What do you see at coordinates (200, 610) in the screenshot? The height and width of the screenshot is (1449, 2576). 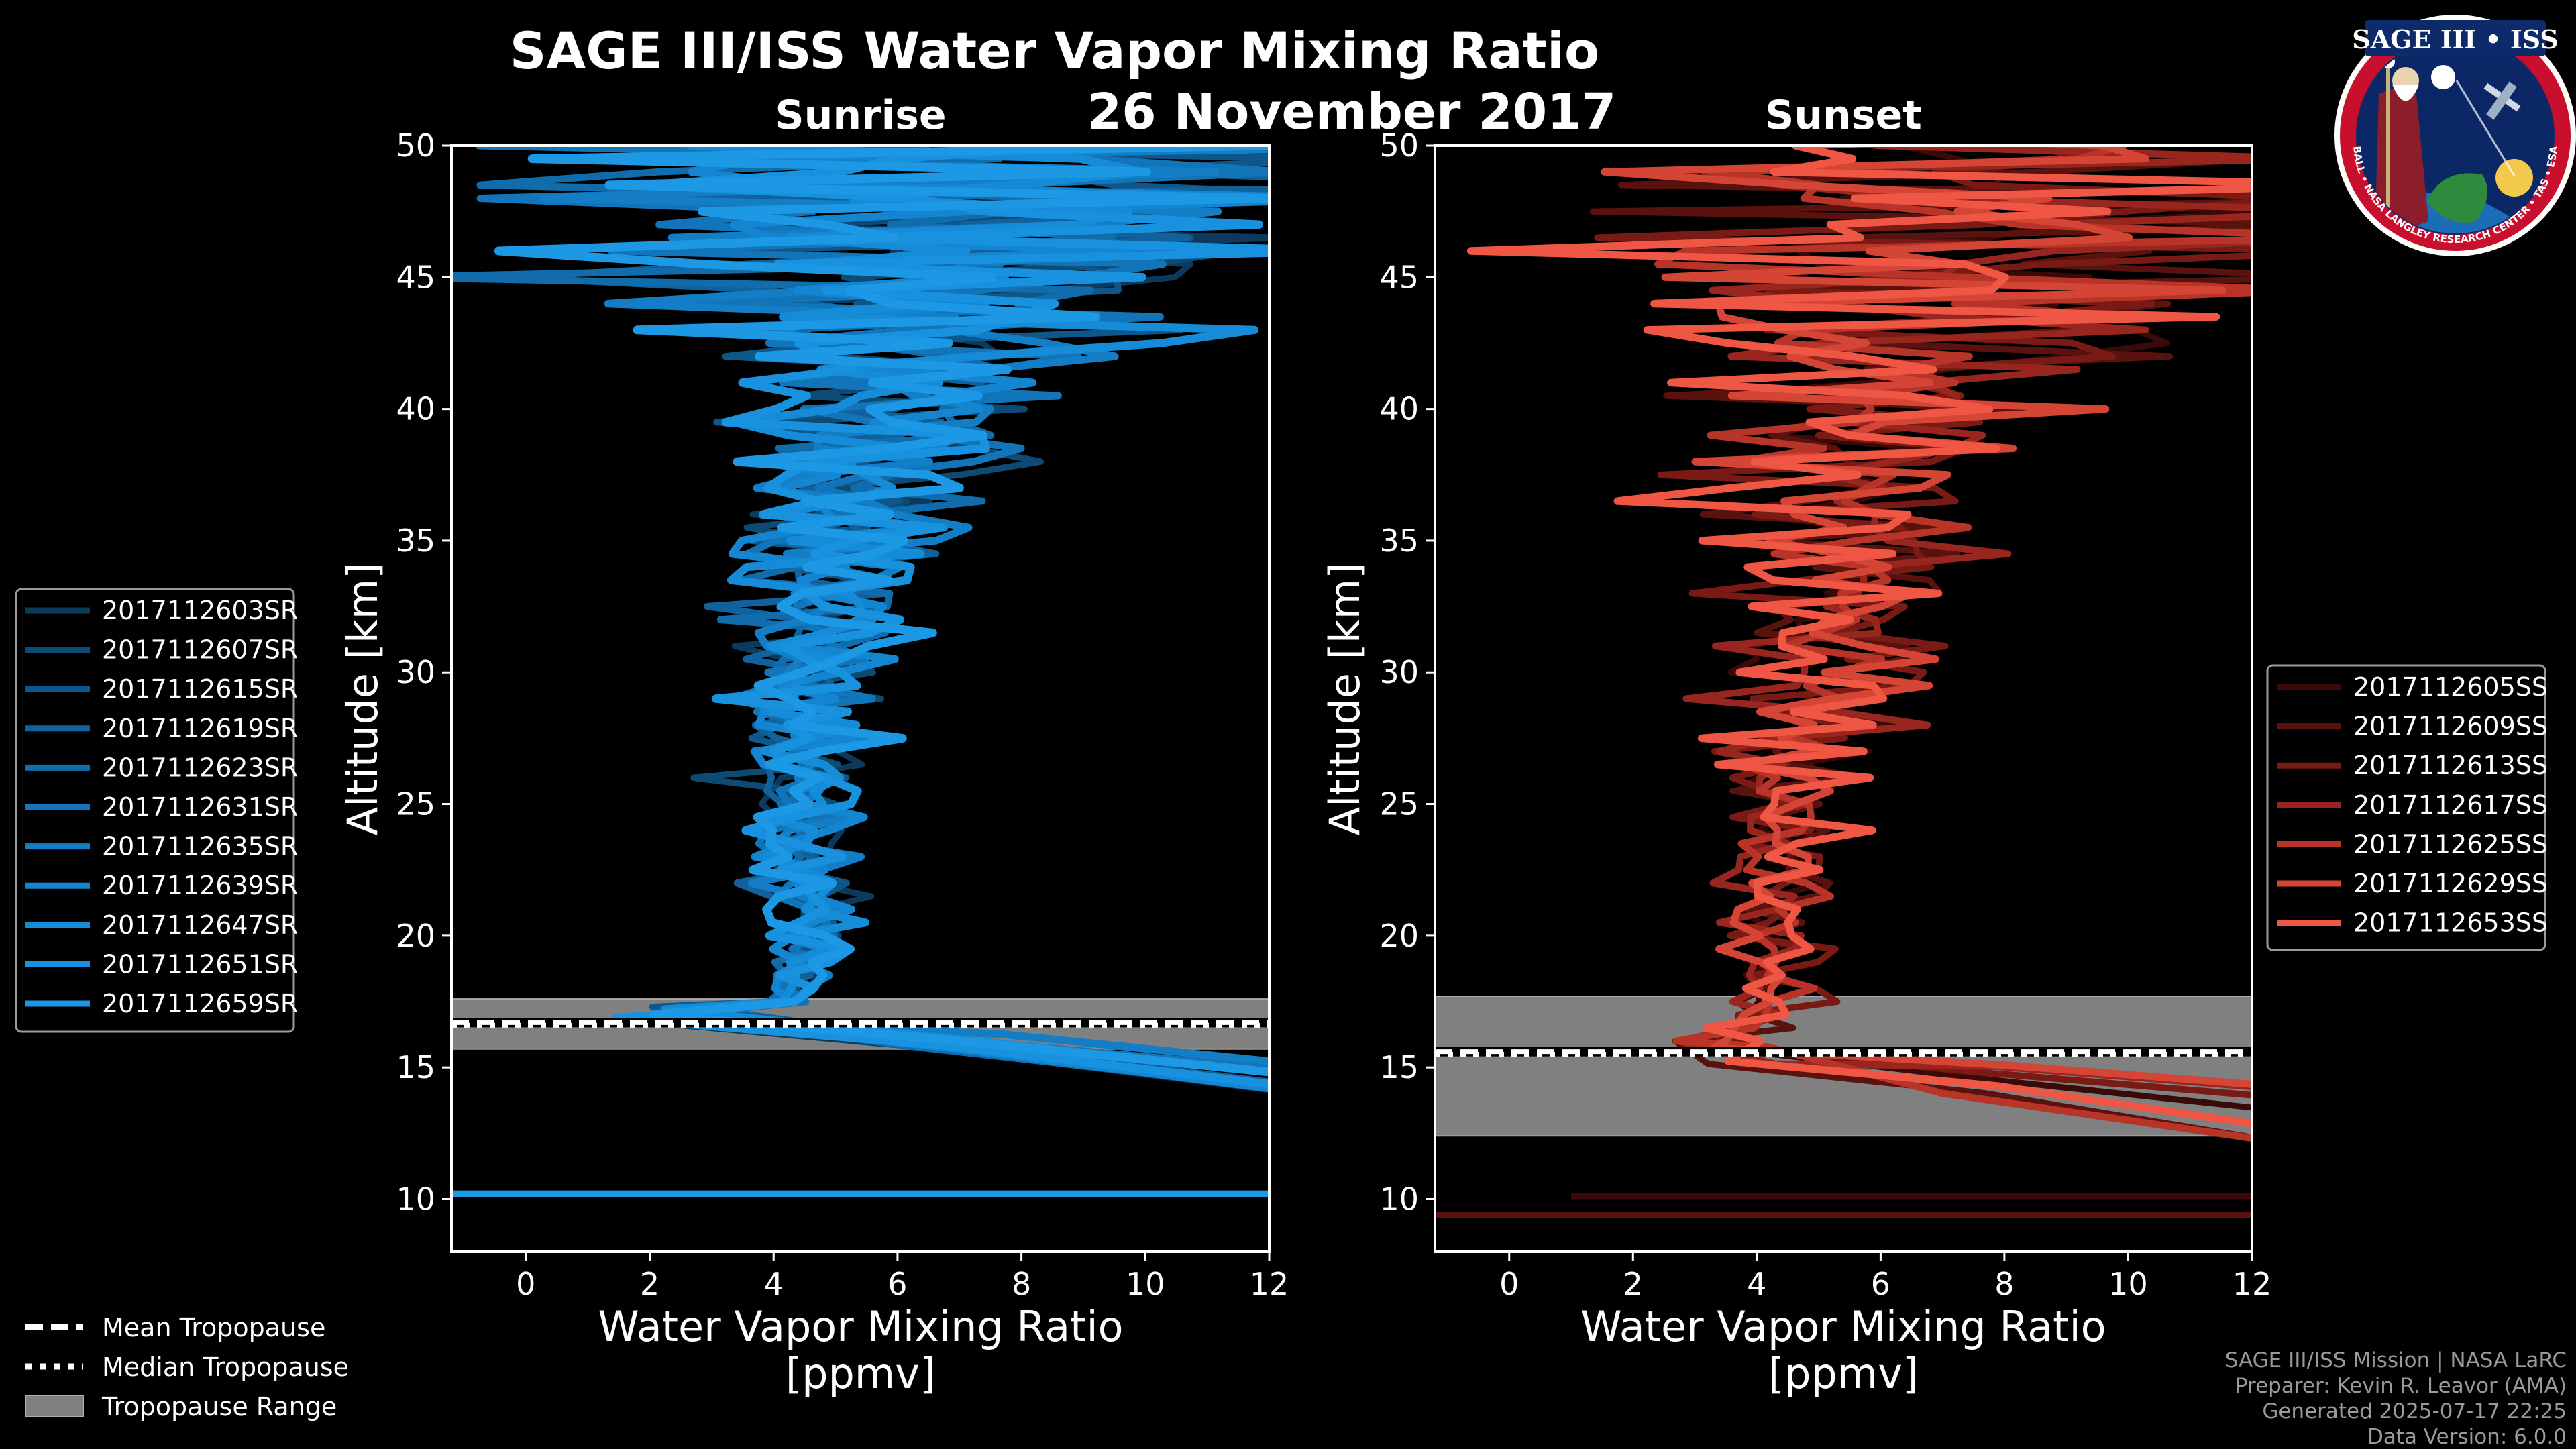 I see `legend-entry-2017112603SR: 2017112603SR` at bounding box center [200, 610].